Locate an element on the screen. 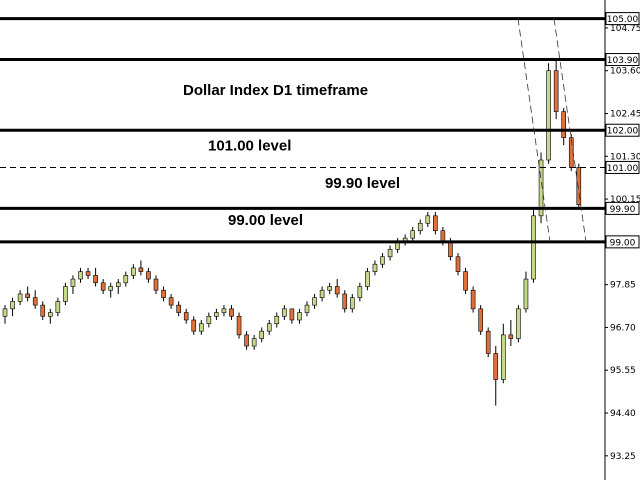 The height and width of the screenshot is (480, 640). y-tick: 94.40 is located at coordinates (620, 414).